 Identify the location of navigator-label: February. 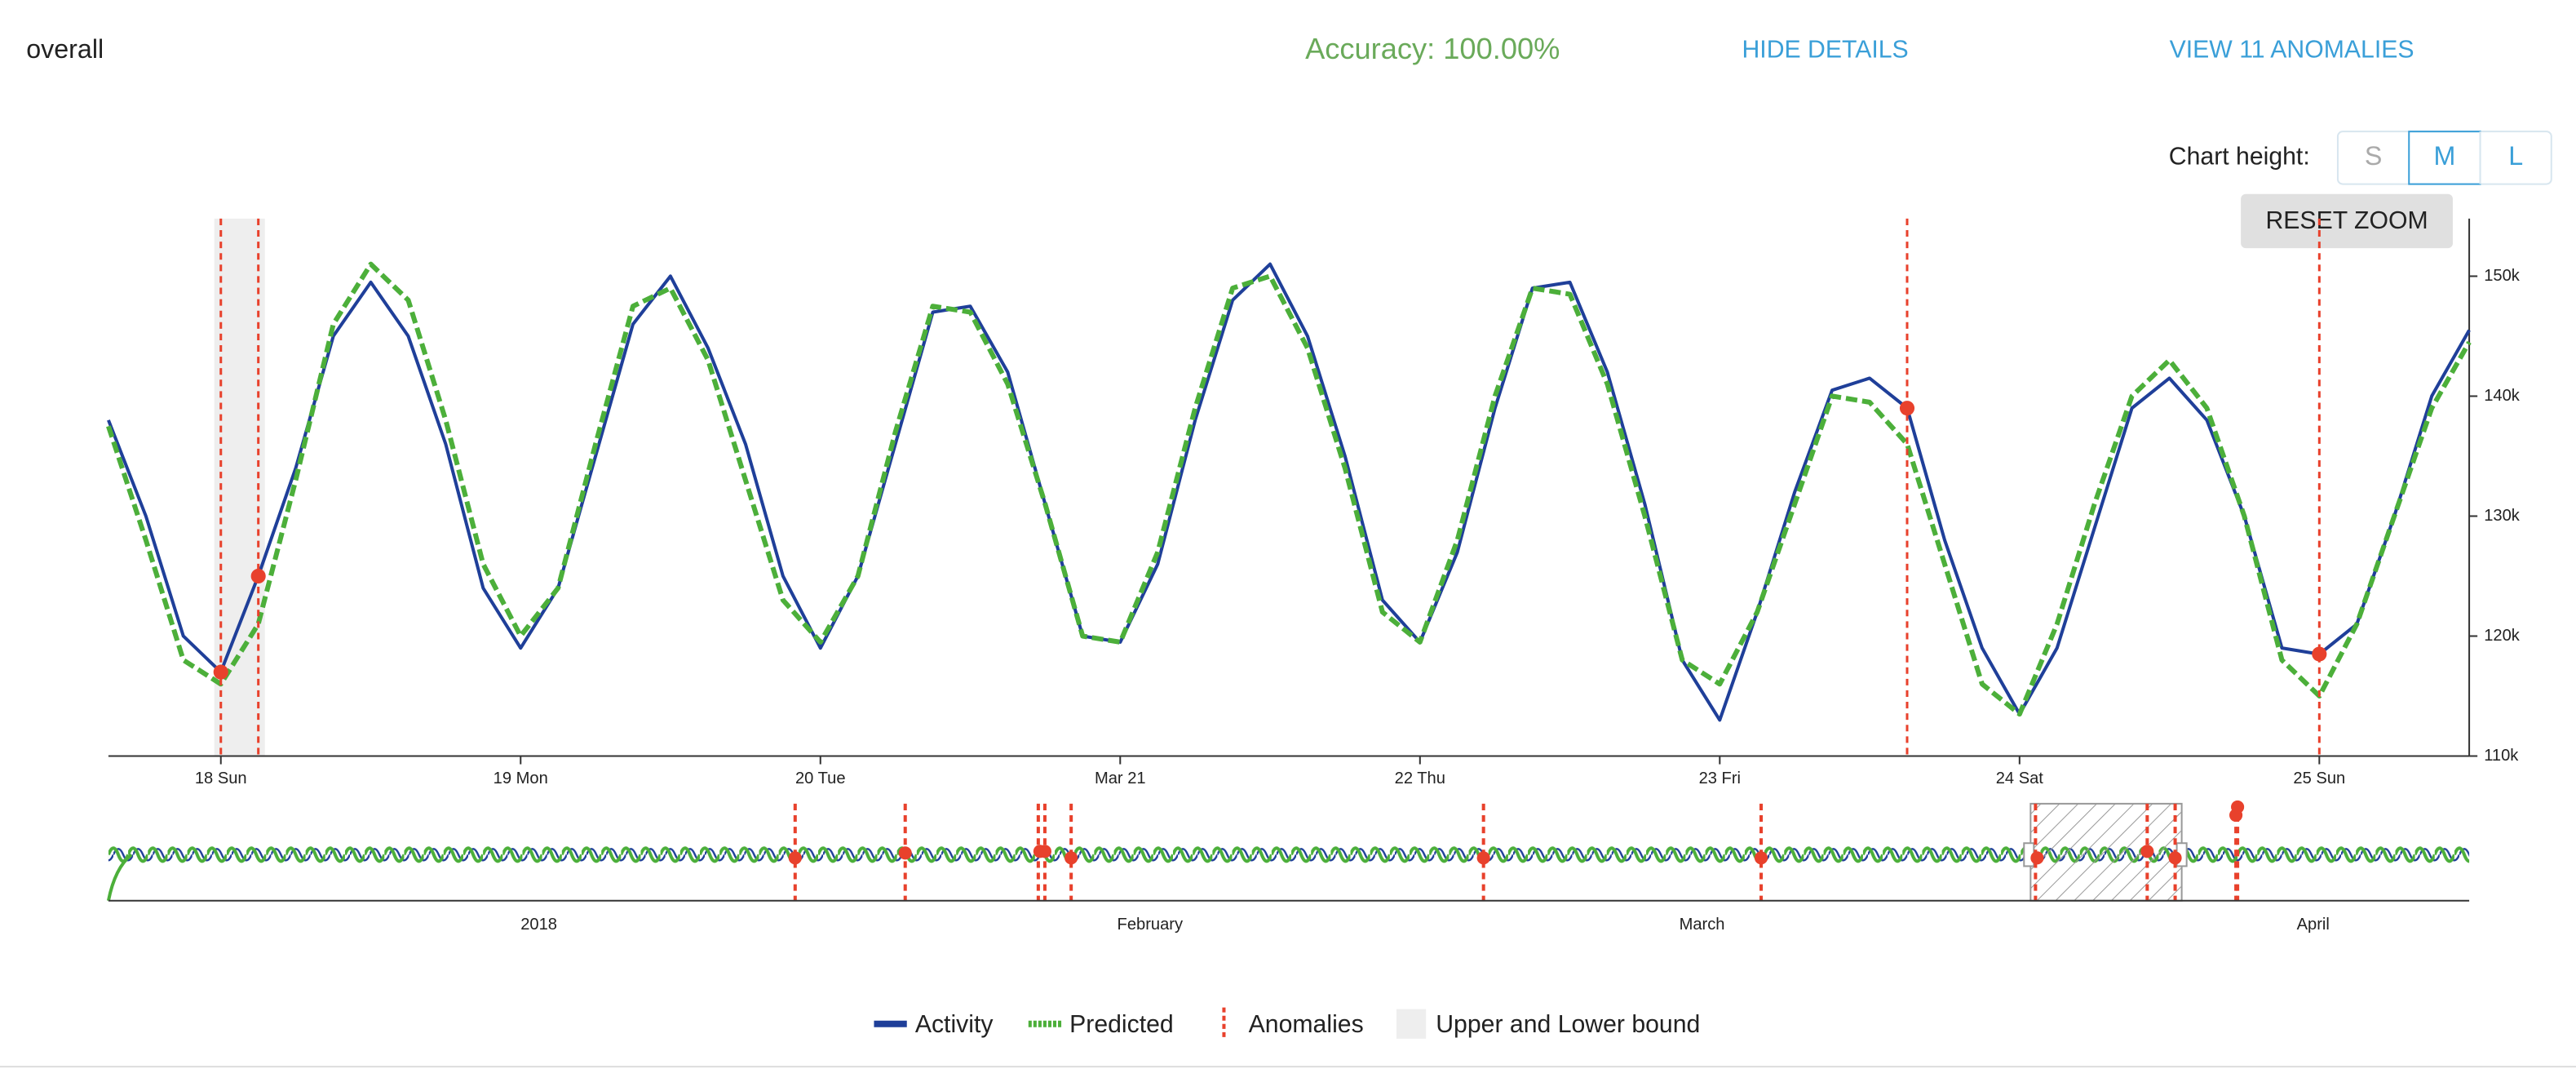
(1151, 925).